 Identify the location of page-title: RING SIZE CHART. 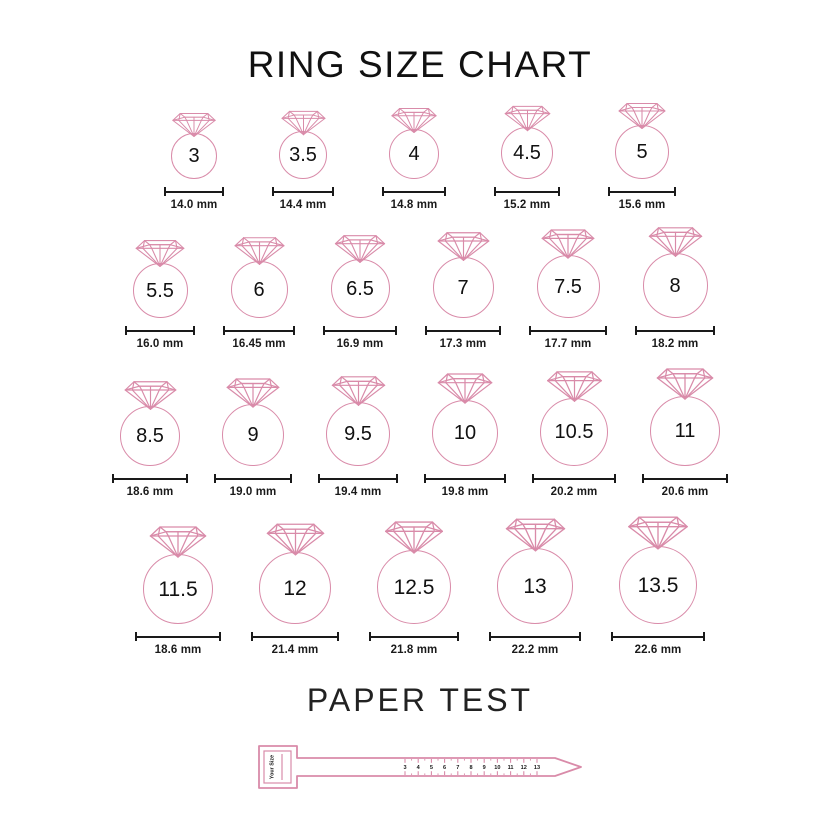
(420, 64).